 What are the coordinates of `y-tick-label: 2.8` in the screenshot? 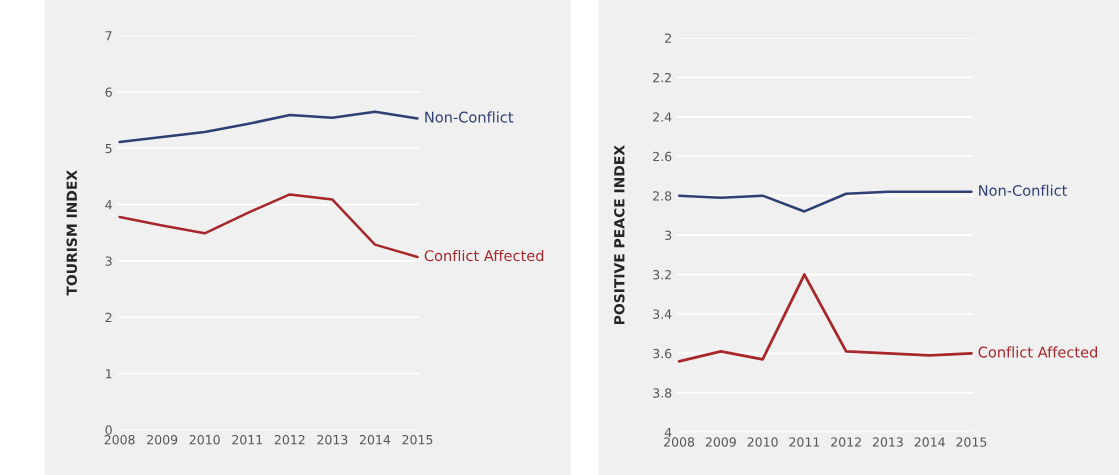 It's located at (662, 196).